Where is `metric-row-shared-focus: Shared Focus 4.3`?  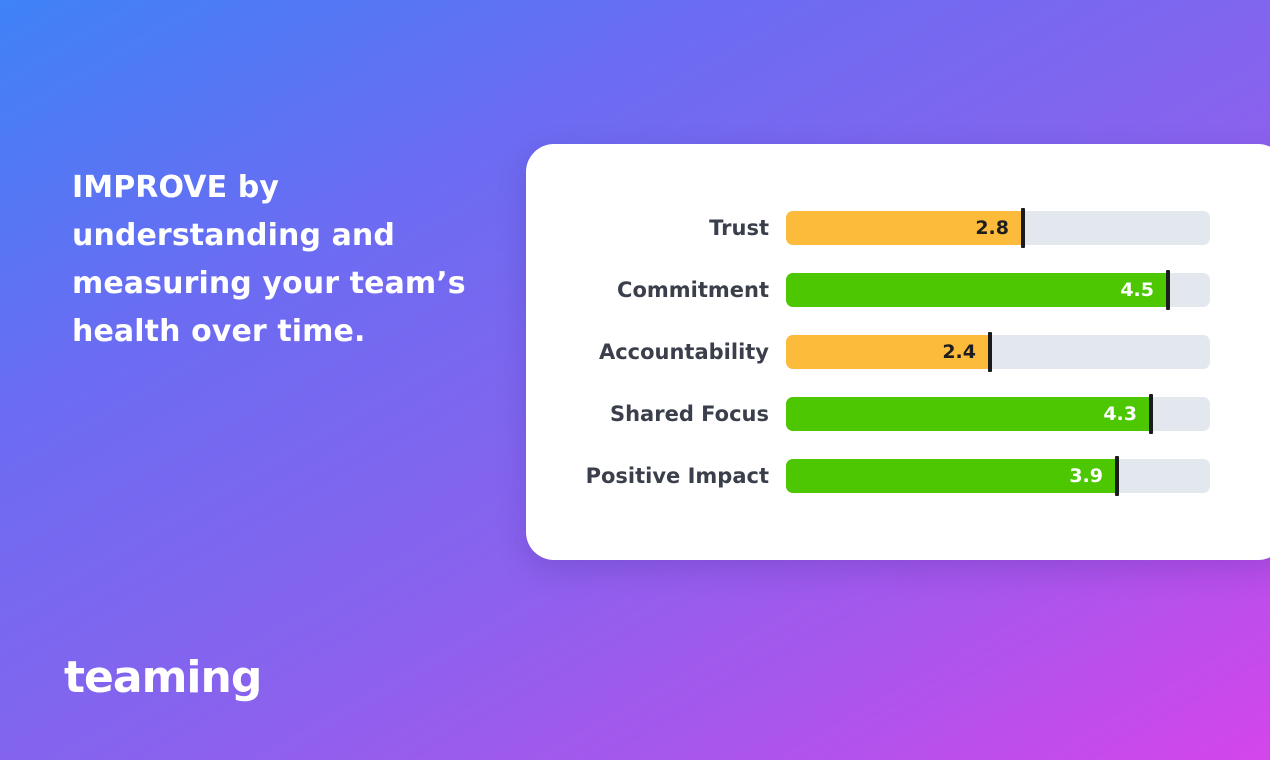 metric-row-shared-focus: Shared Focus 4.3 is located at coordinates (876, 414).